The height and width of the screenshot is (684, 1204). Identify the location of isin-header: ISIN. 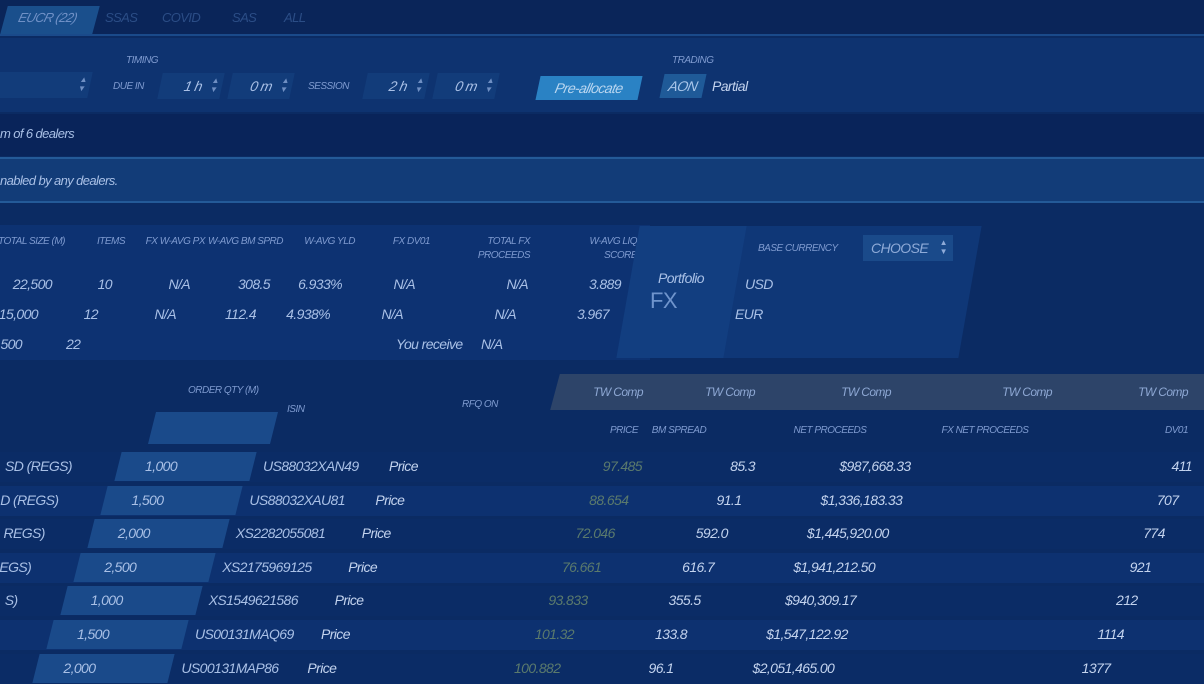
(296, 409).